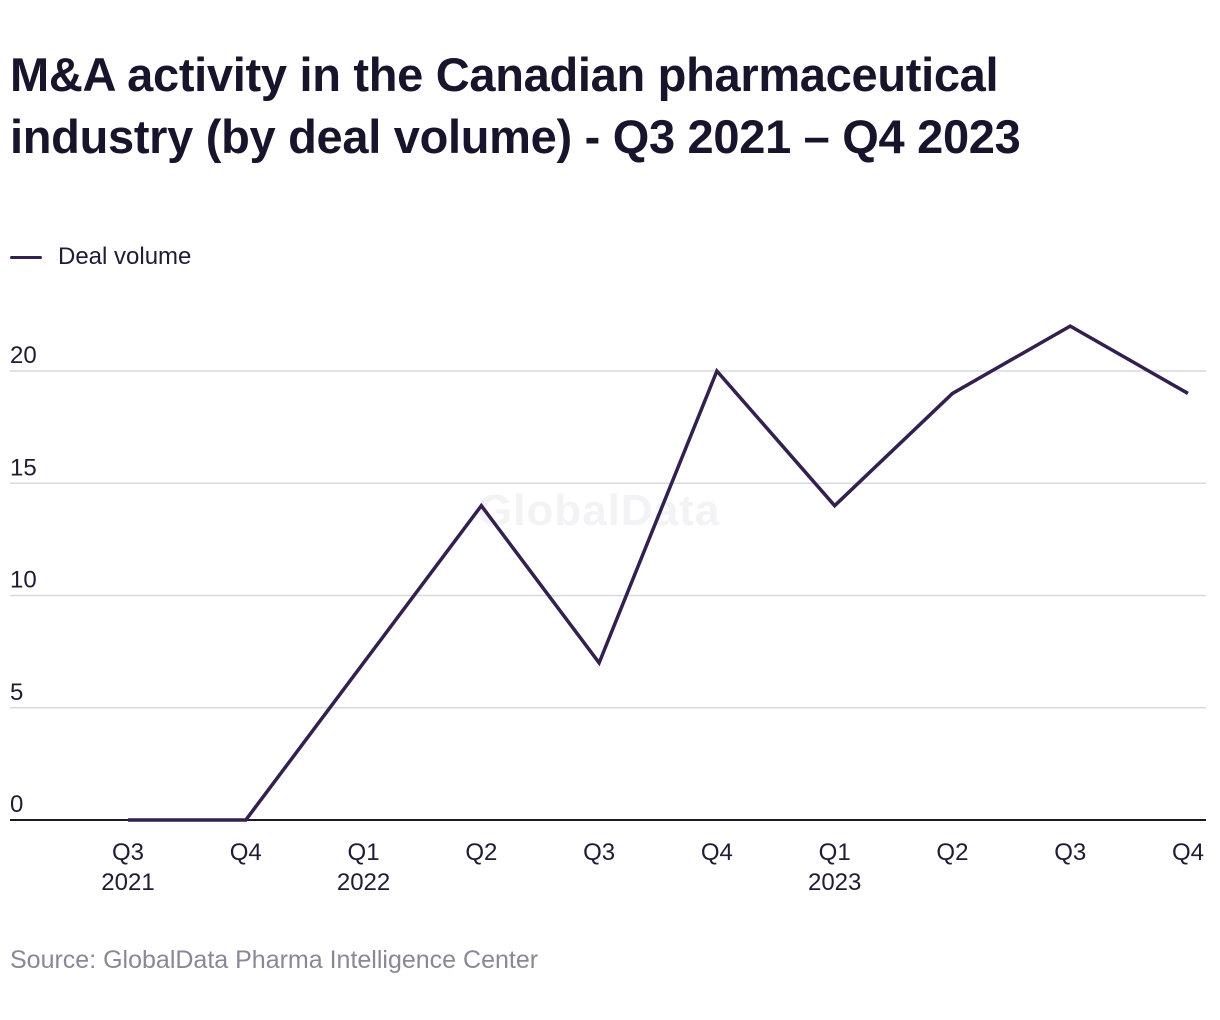 The image size is (1220, 1020). I want to click on legend: Deal volume, so click(100, 257).